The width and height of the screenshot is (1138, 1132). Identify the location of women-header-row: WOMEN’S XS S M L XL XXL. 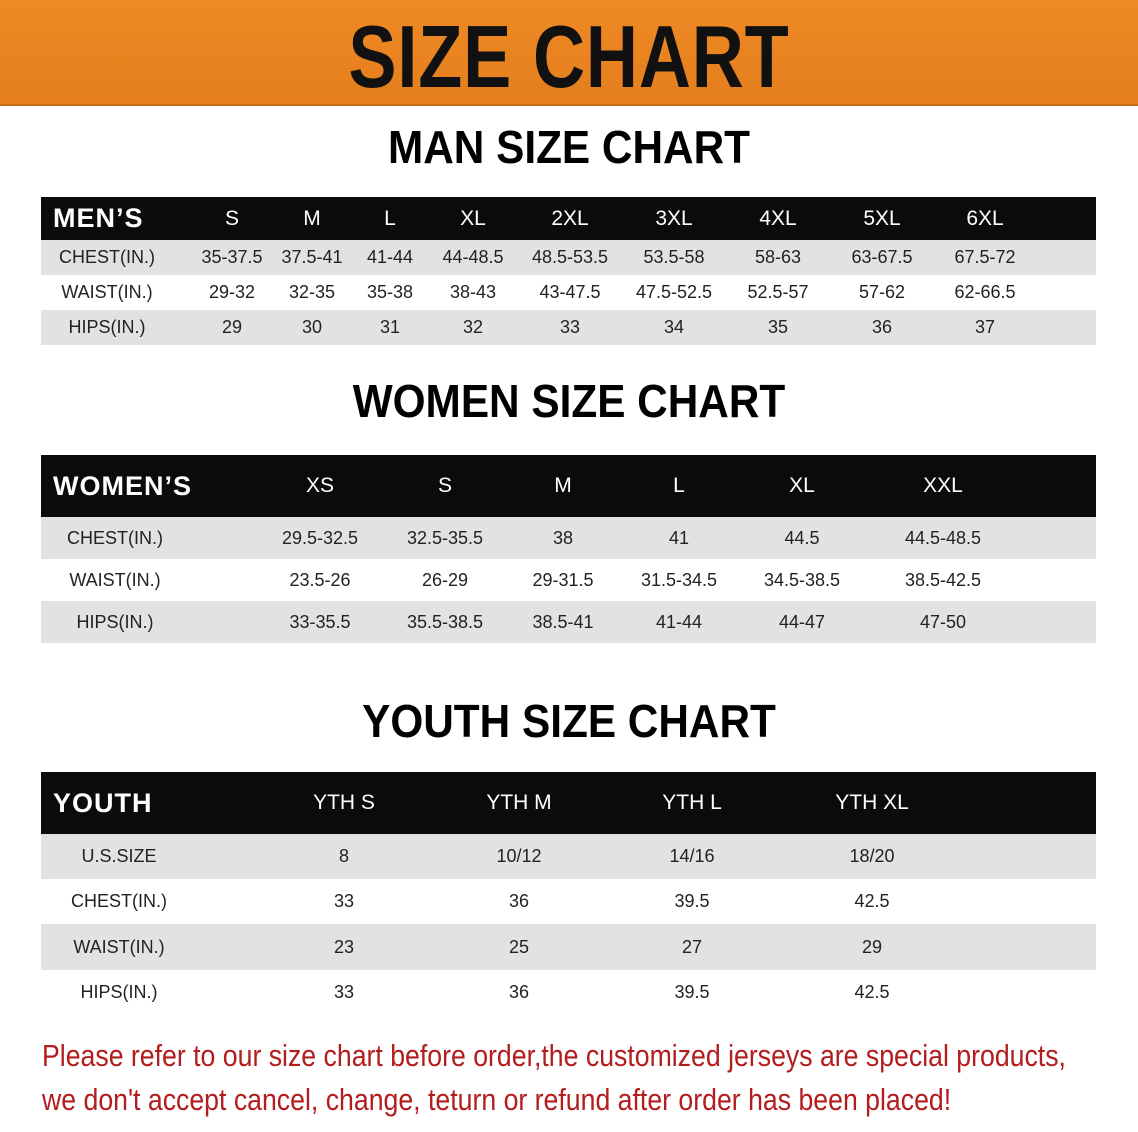
(568, 486).